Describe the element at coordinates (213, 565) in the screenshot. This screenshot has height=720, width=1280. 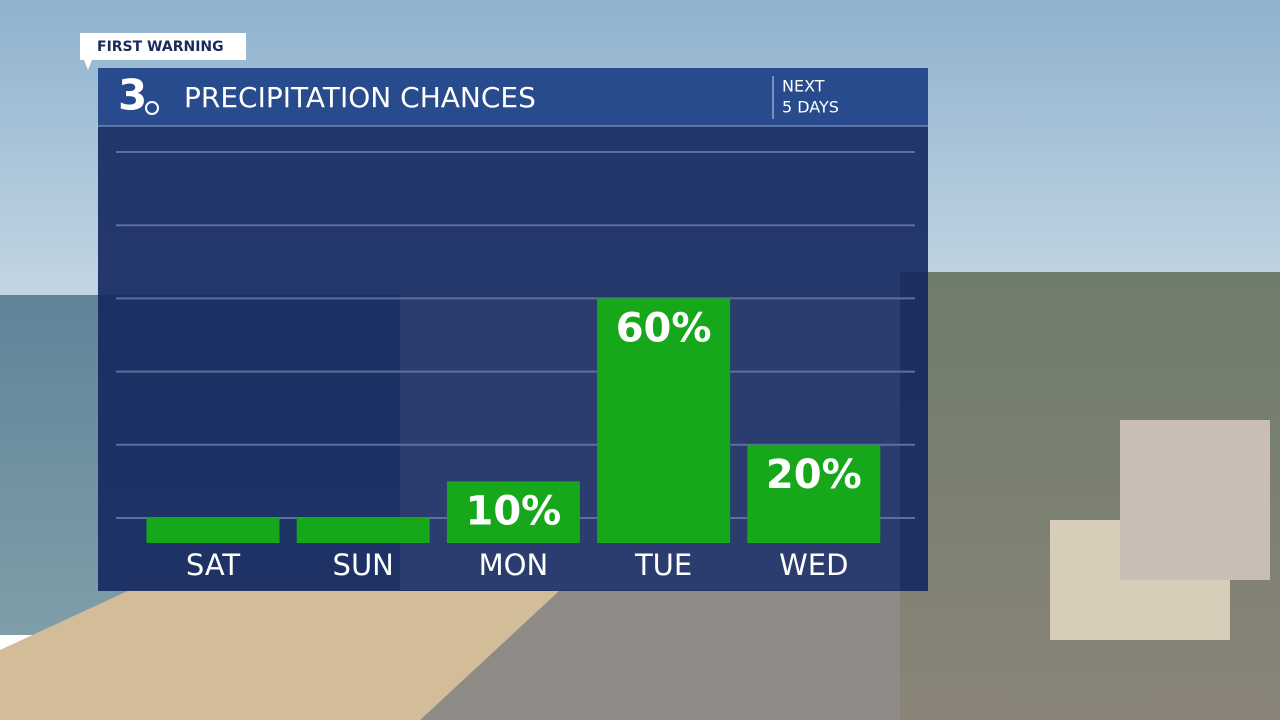
I see `x-tick-label: SAT` at that location.